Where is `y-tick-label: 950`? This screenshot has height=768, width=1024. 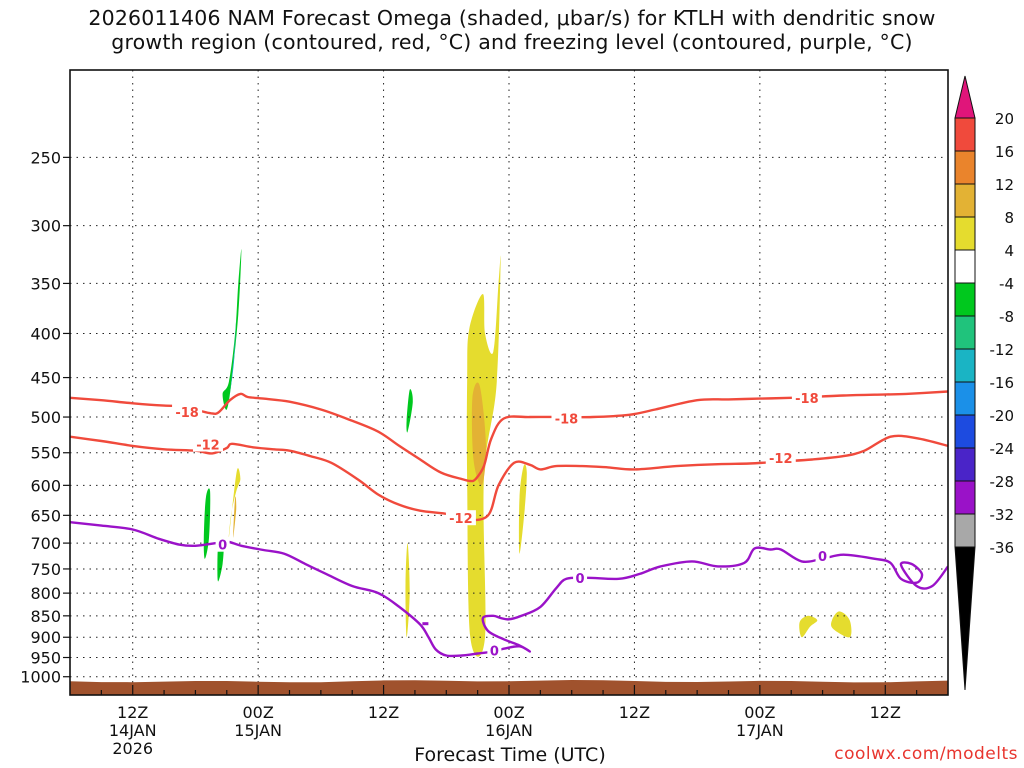
y-tick-label: 950 is located at coordinates (45, 658).